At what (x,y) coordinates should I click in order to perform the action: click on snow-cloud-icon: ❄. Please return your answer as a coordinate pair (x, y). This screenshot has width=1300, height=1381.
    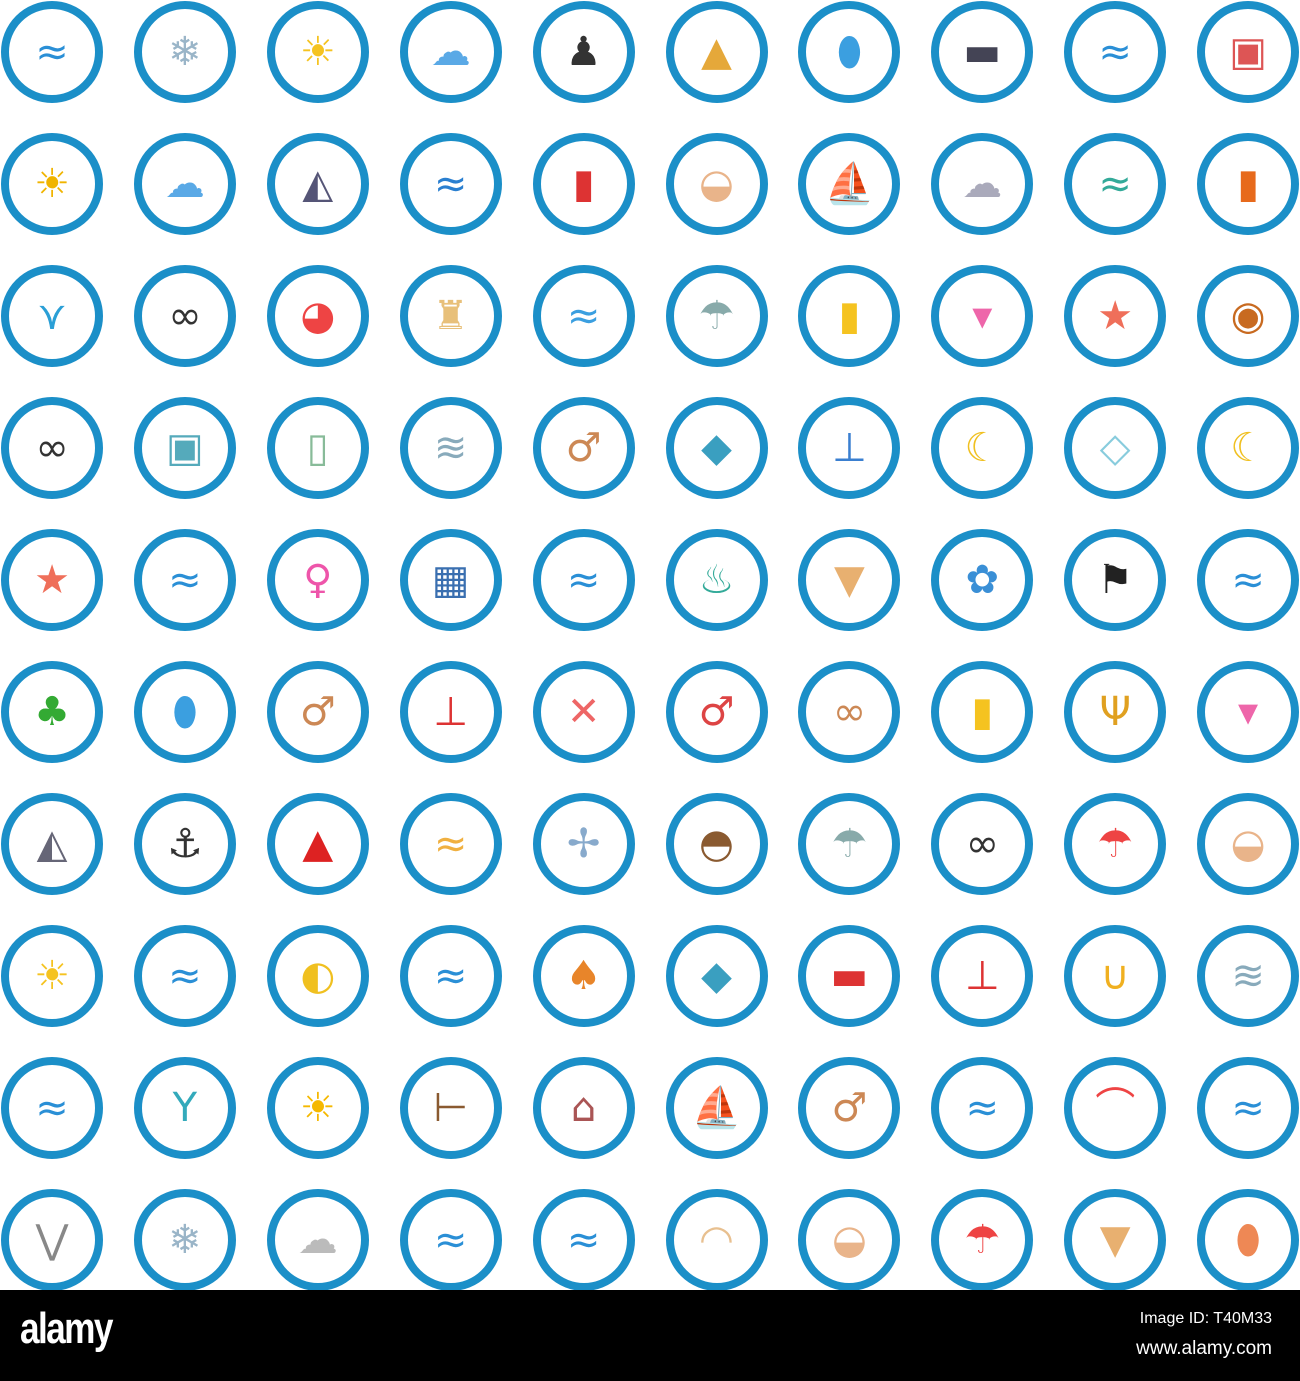
    Looking at the image, I should click on (185, 52).